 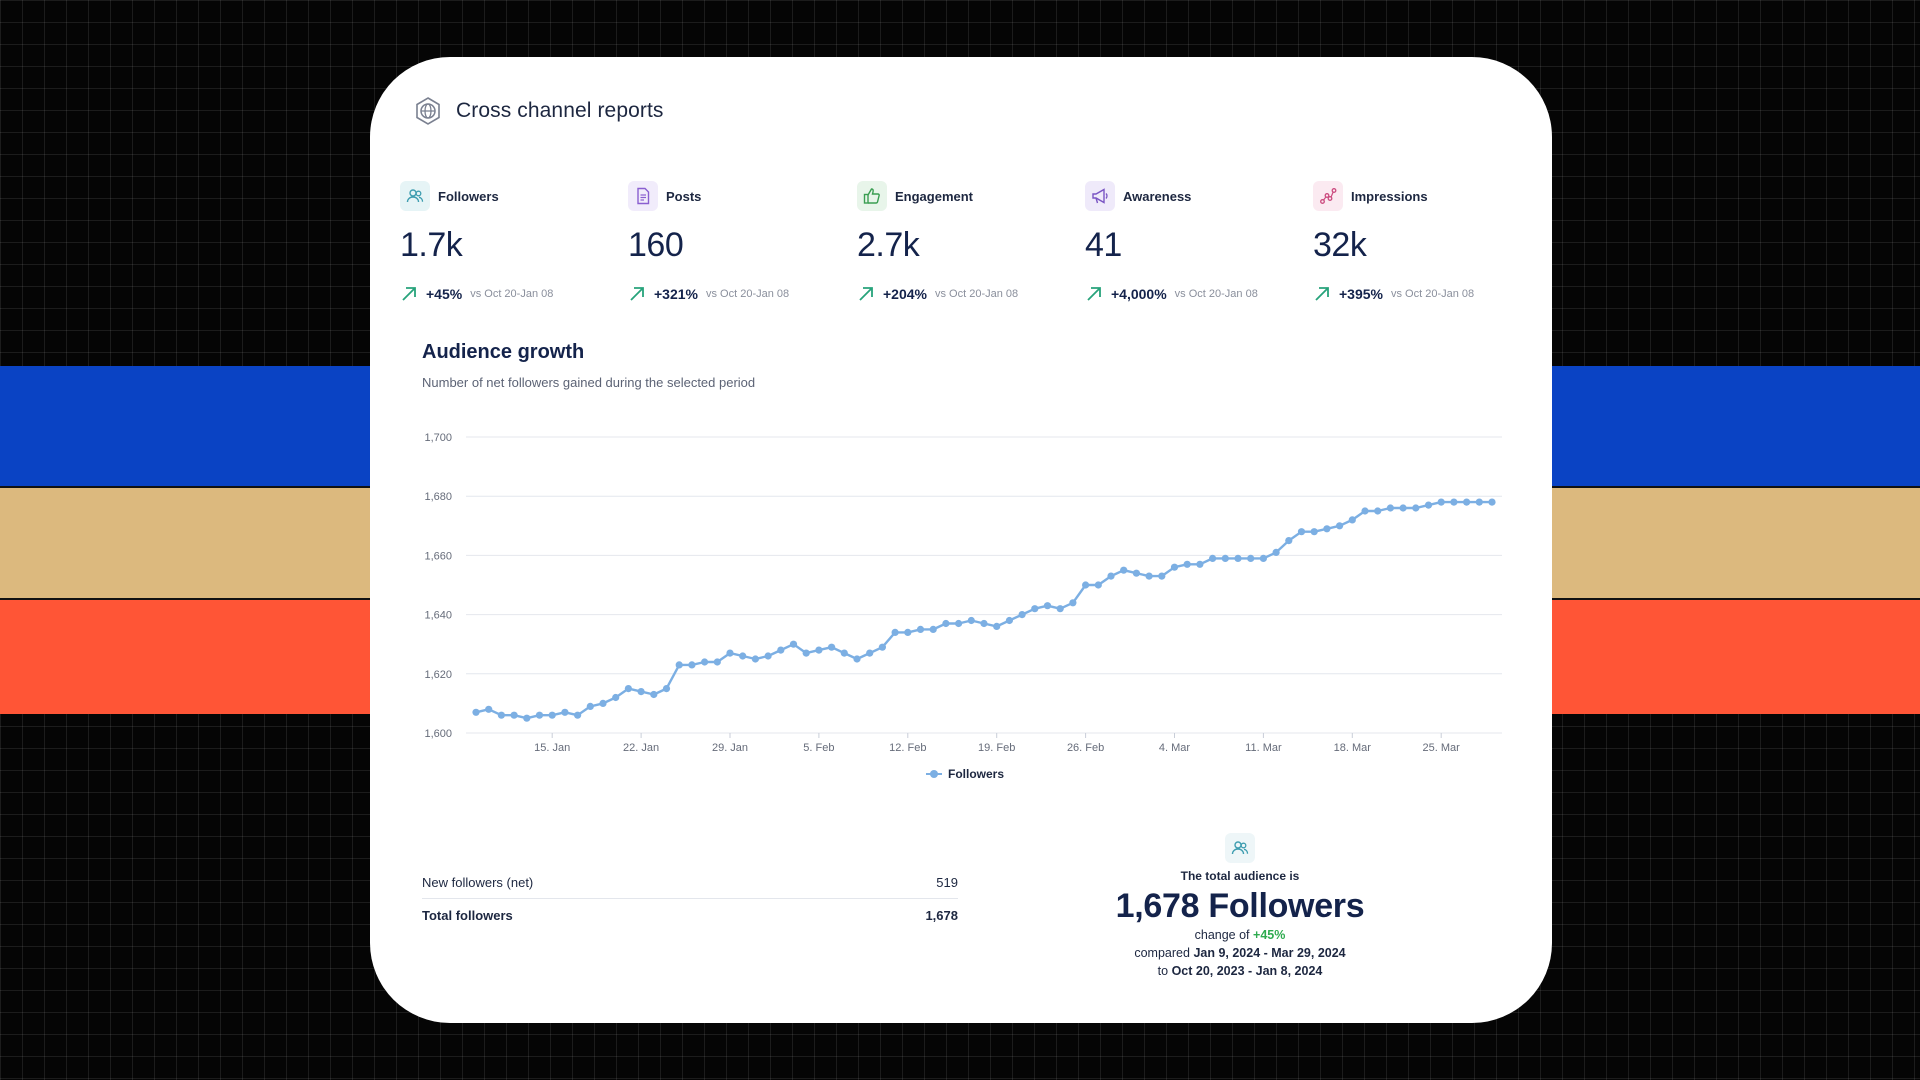 What do you see at coordinates (444, 294) in the screenshot?
I see `metric-change: +45%` at bounding box center [444, 294].